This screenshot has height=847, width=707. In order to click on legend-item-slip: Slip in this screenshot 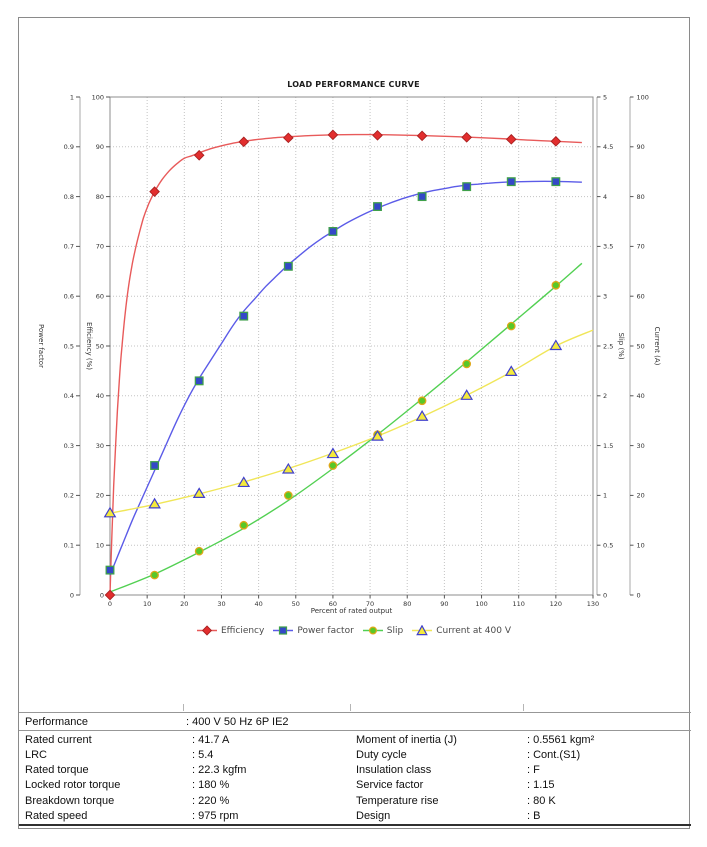, I will do `click(382, 630)`.